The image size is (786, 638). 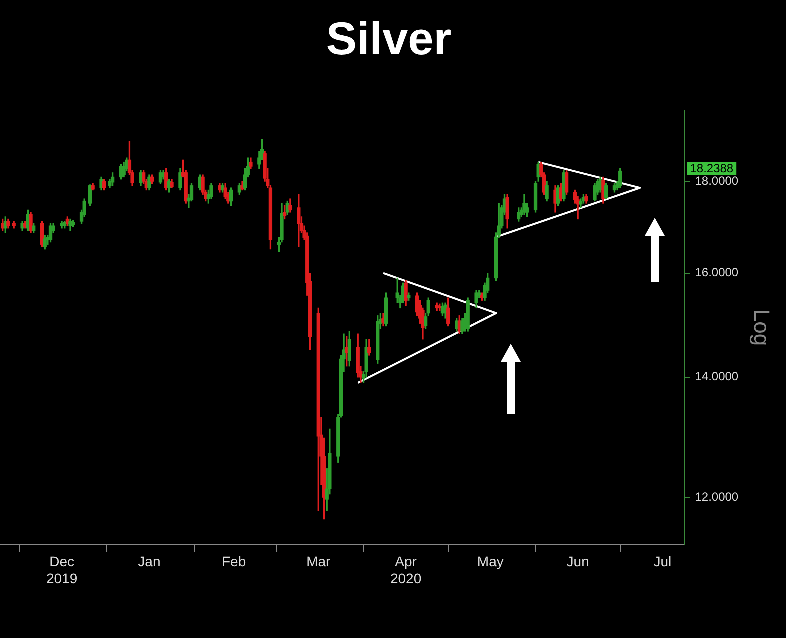 I want to click on x-tick-label: Dec 2019, so click(x=62, y=570).